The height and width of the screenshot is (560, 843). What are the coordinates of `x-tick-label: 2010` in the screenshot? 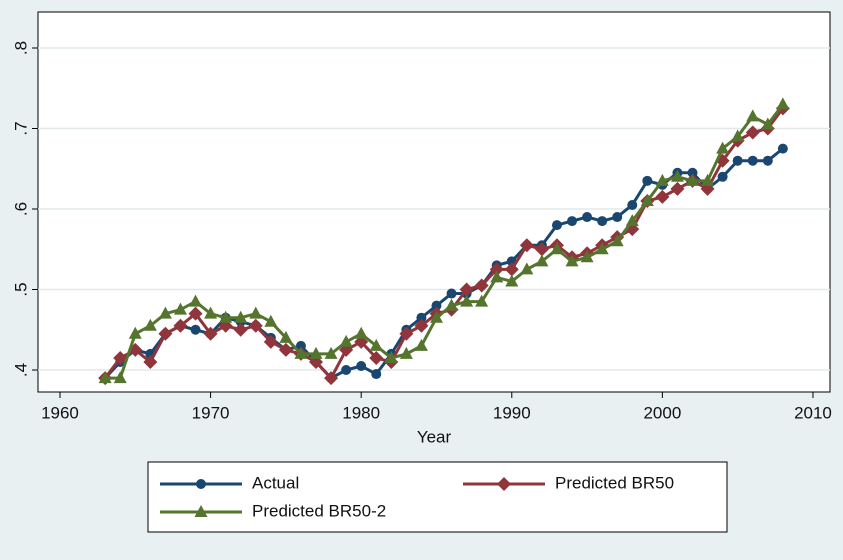 It's located at (813, 412).